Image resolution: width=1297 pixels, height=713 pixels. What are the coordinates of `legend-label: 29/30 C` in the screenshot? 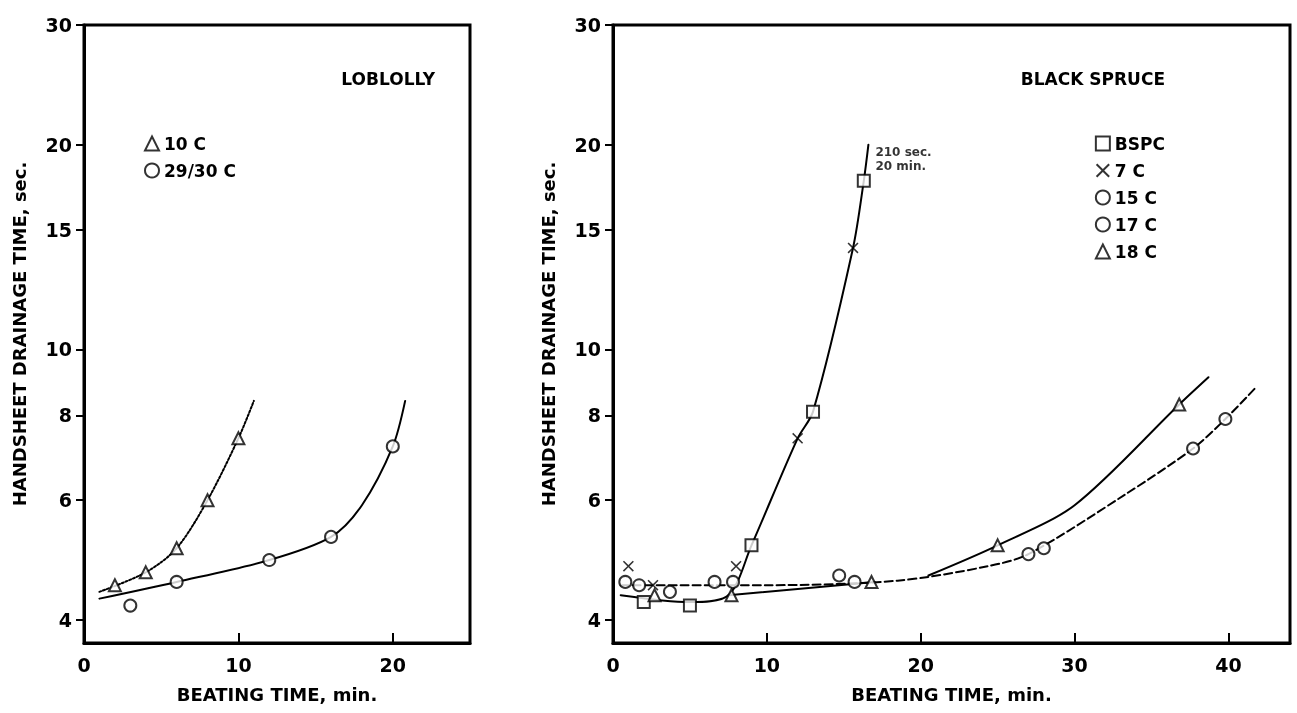 It's located at (200, 170).